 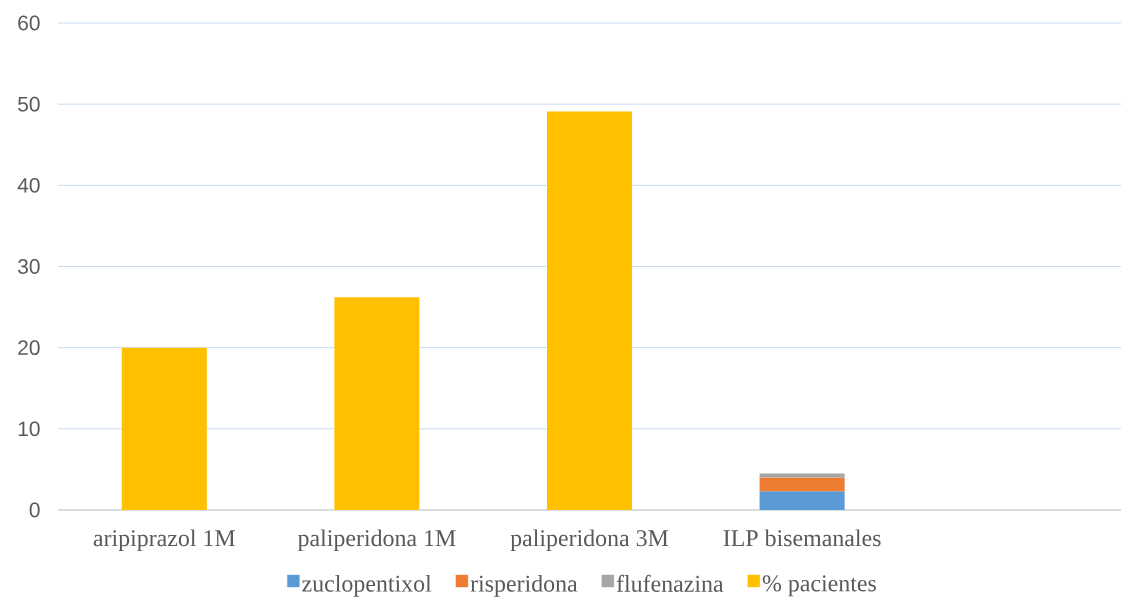 What do you see at coordinates (28, 185) in the screenshot?
I see `y-tick-label: 40` at bounding box center [28, 185].